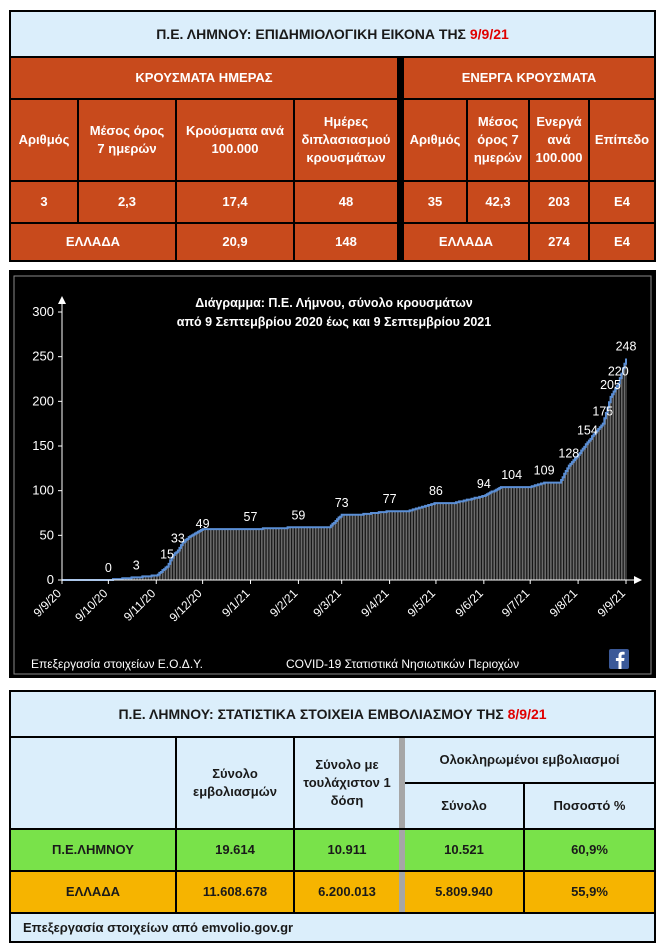  What do you see at coordinates (484, 484) in the screenshot?
I see `data-label: 94` at bounding box center [484, 484].